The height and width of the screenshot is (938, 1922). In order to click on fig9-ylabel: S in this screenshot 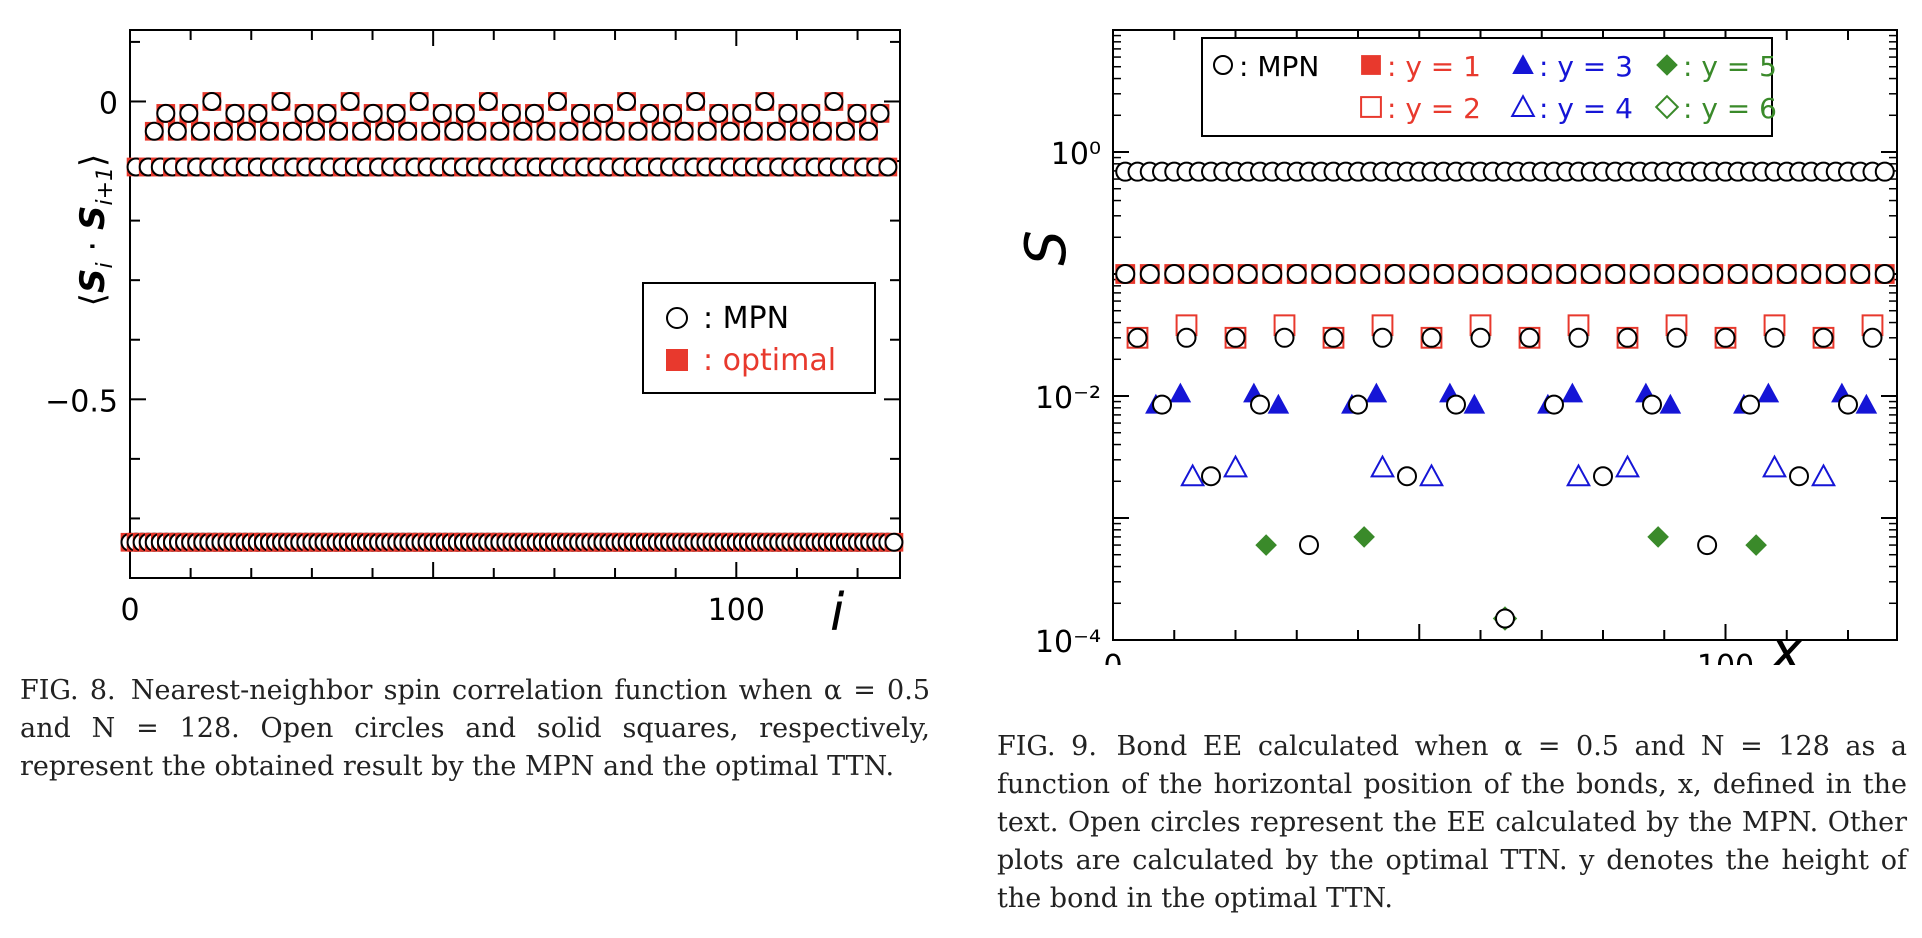, I will do `click(1046, 248)`.